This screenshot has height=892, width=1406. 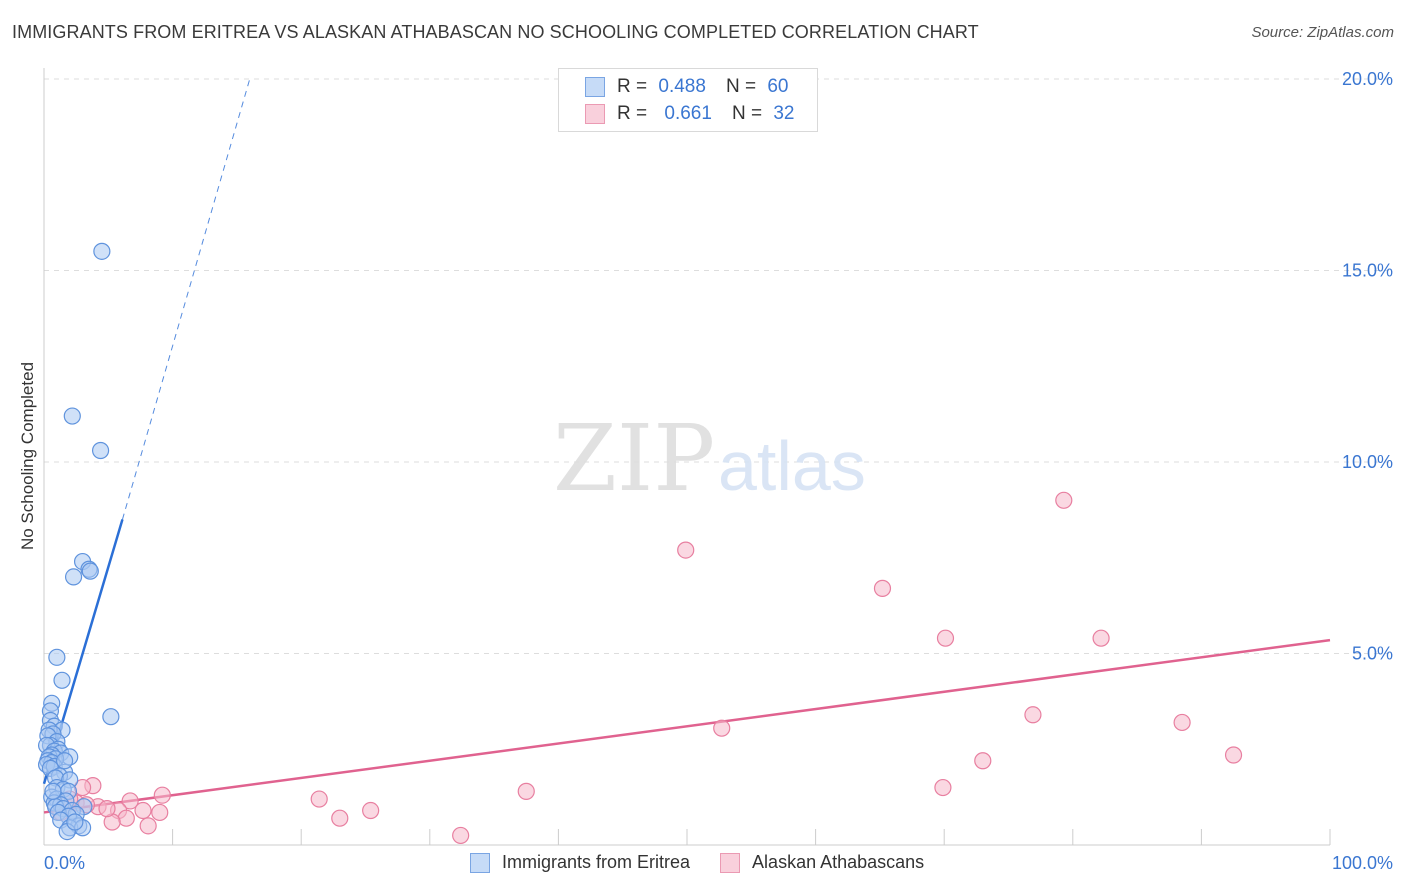 What do you see at coordinates (186, 299) in the screenshot?
I see `trend-line-eritrea-extension` at bounding box center [186, 299].